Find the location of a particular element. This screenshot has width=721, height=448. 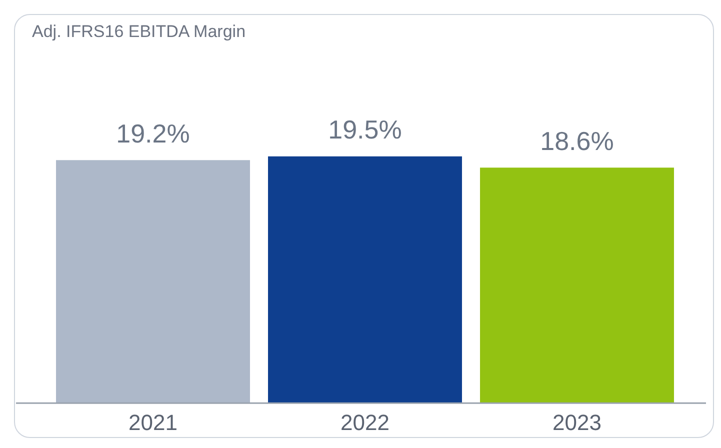

data-label: 19.2% is located at coordinates (153, 133).